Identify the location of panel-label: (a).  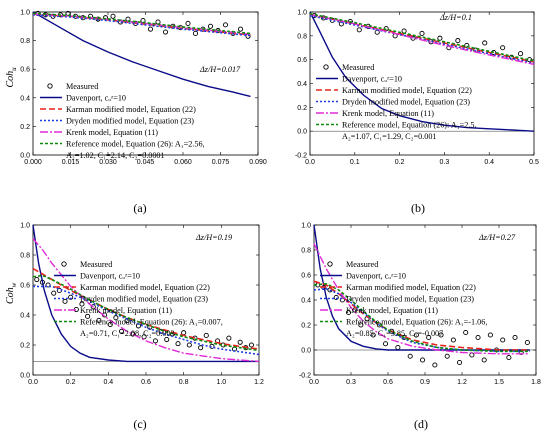
(139, 208).